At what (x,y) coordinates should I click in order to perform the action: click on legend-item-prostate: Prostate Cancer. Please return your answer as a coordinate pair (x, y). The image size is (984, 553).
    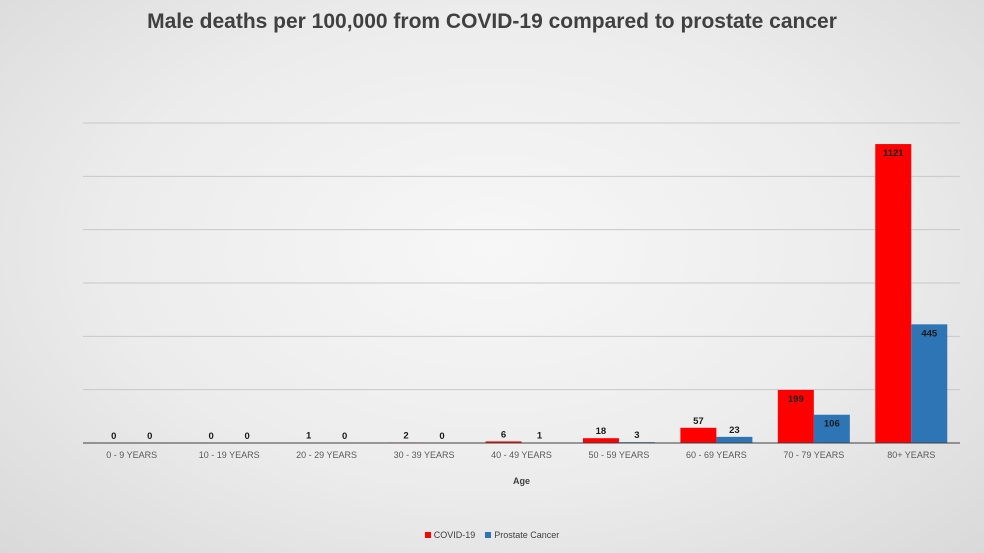
    Looking at the image, I should click on (522, 535).